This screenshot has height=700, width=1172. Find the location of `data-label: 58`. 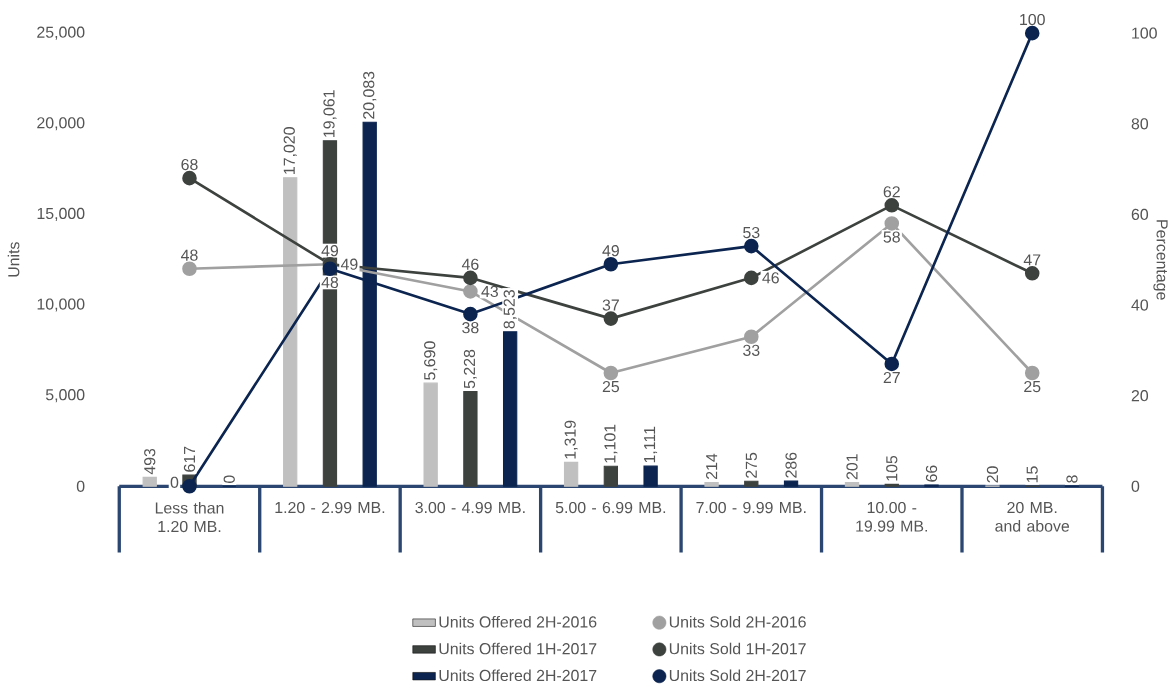

data-label: 58 is located at coordinates (891, 237).